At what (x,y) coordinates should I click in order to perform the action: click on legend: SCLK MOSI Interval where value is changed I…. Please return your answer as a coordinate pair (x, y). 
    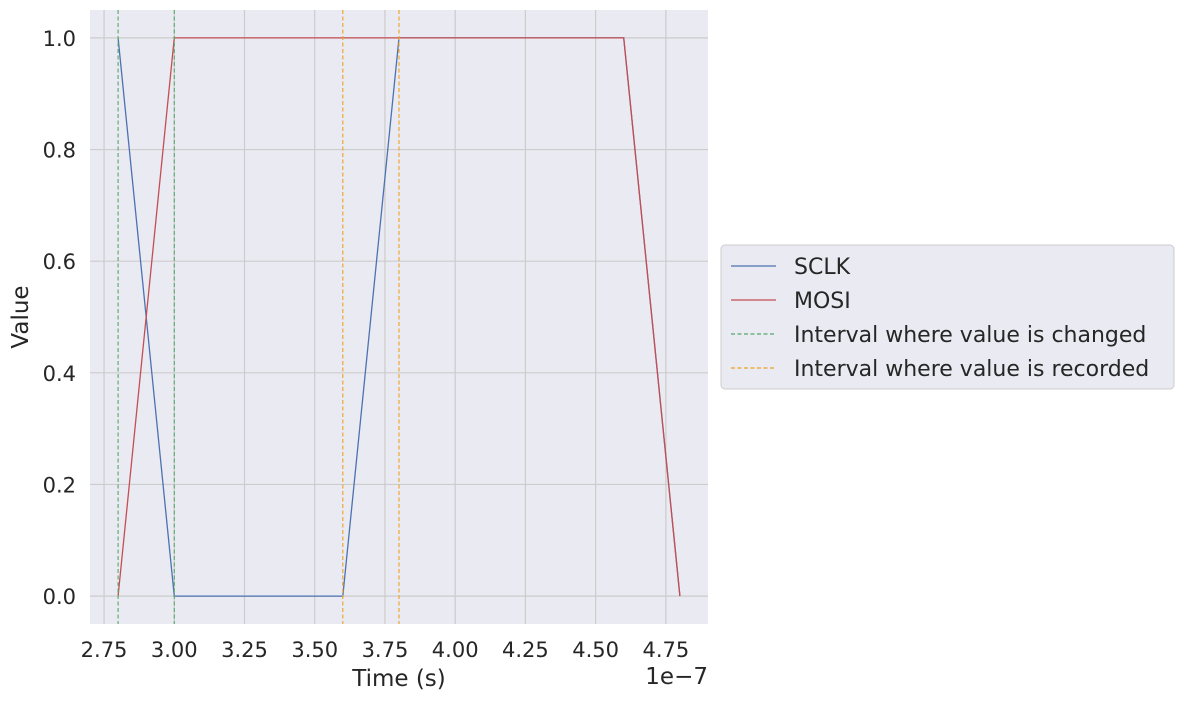
    Looking at the image, I should click on (947, 317).